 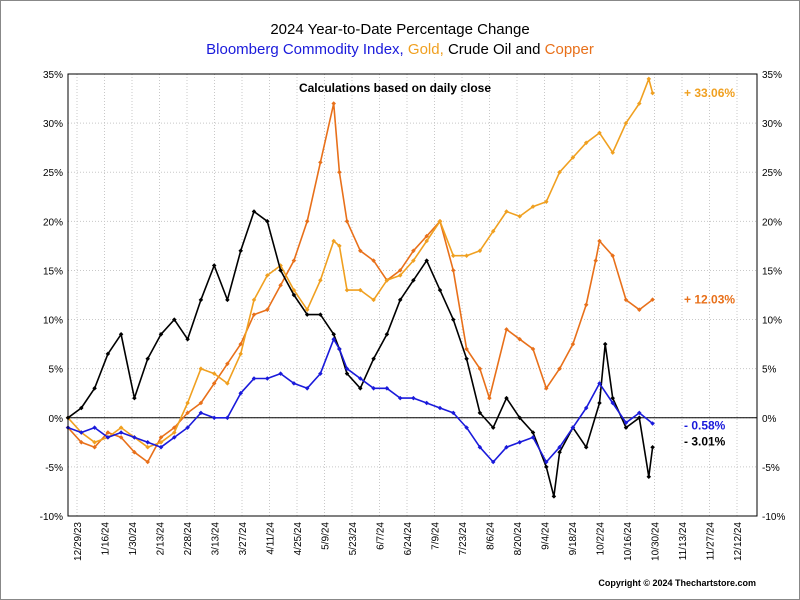 What do you see at coordinates (53, 271) in the screenshot?
I see `y-tick-label: 15%` at bounding box center [53, 271].